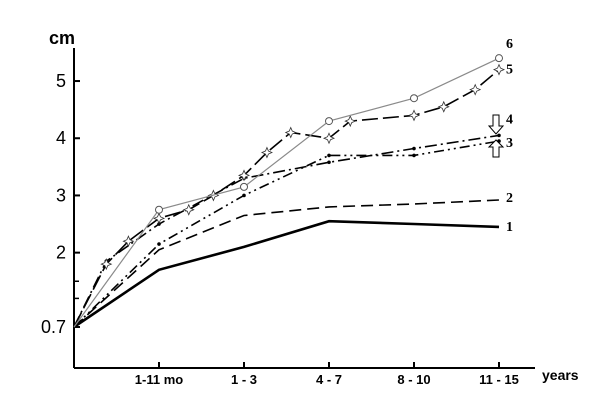 The image size is (609, 400). I want to click on x-axis-label: years, so click(560, 375).